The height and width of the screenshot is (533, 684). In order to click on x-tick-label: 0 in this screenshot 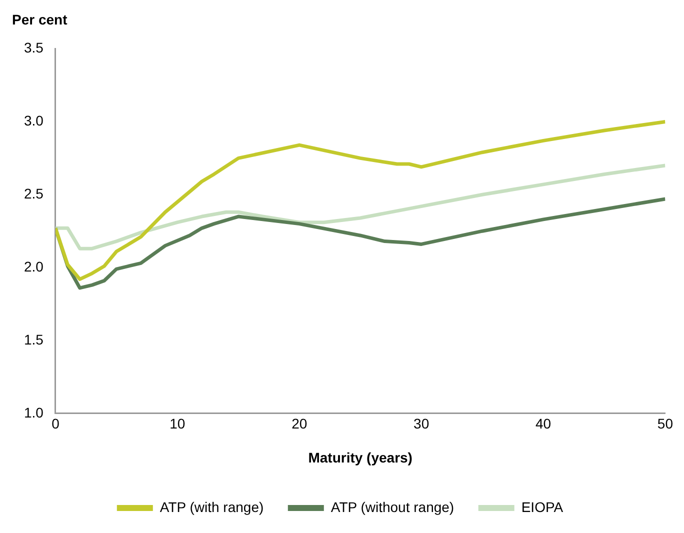, I will do `click(56, 424)`.